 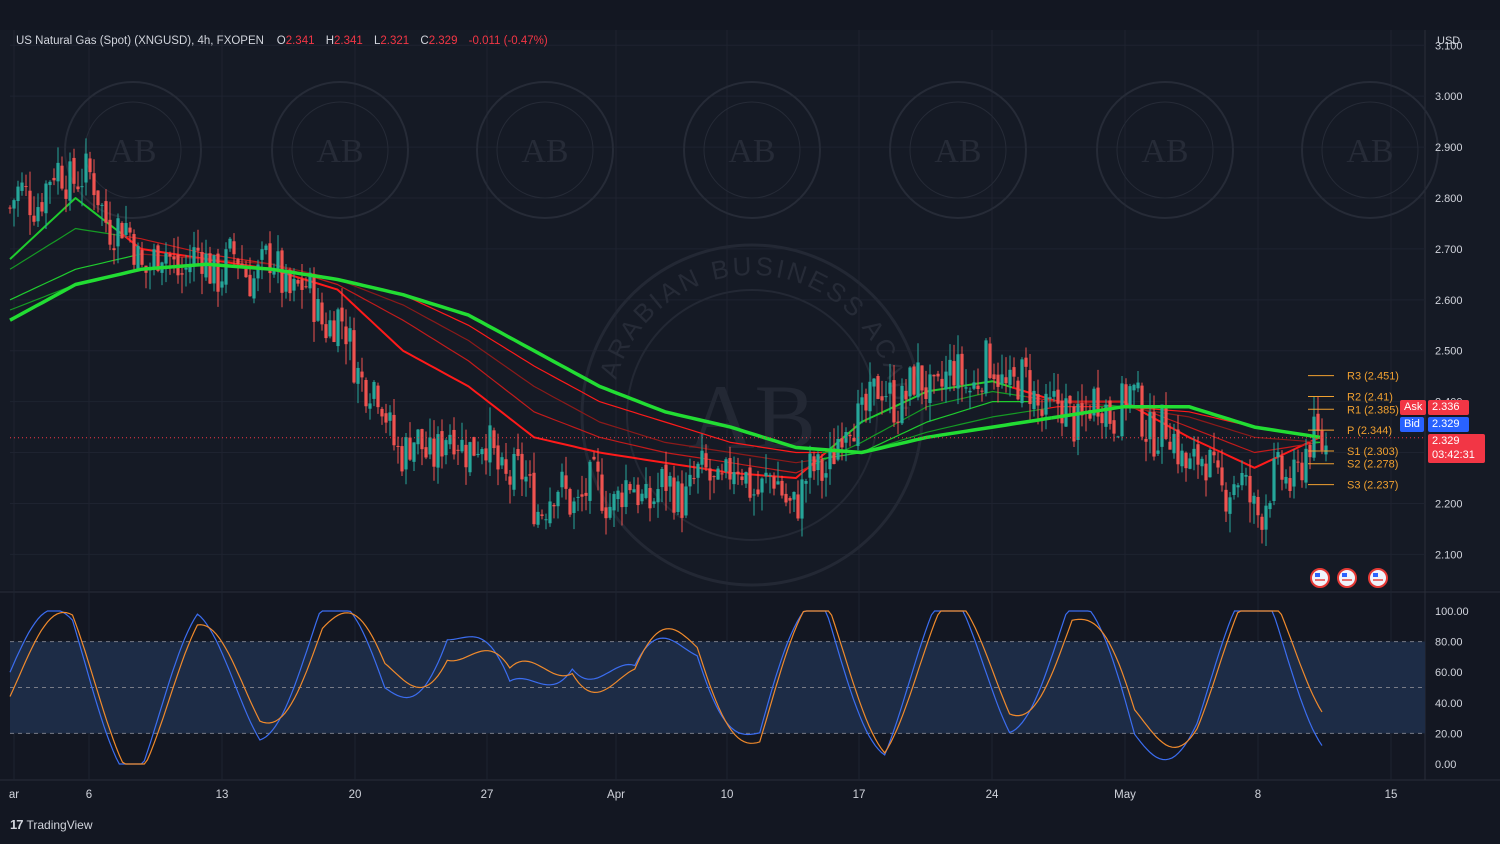 I want to click on high-label: H, so click(x=329, y=41).